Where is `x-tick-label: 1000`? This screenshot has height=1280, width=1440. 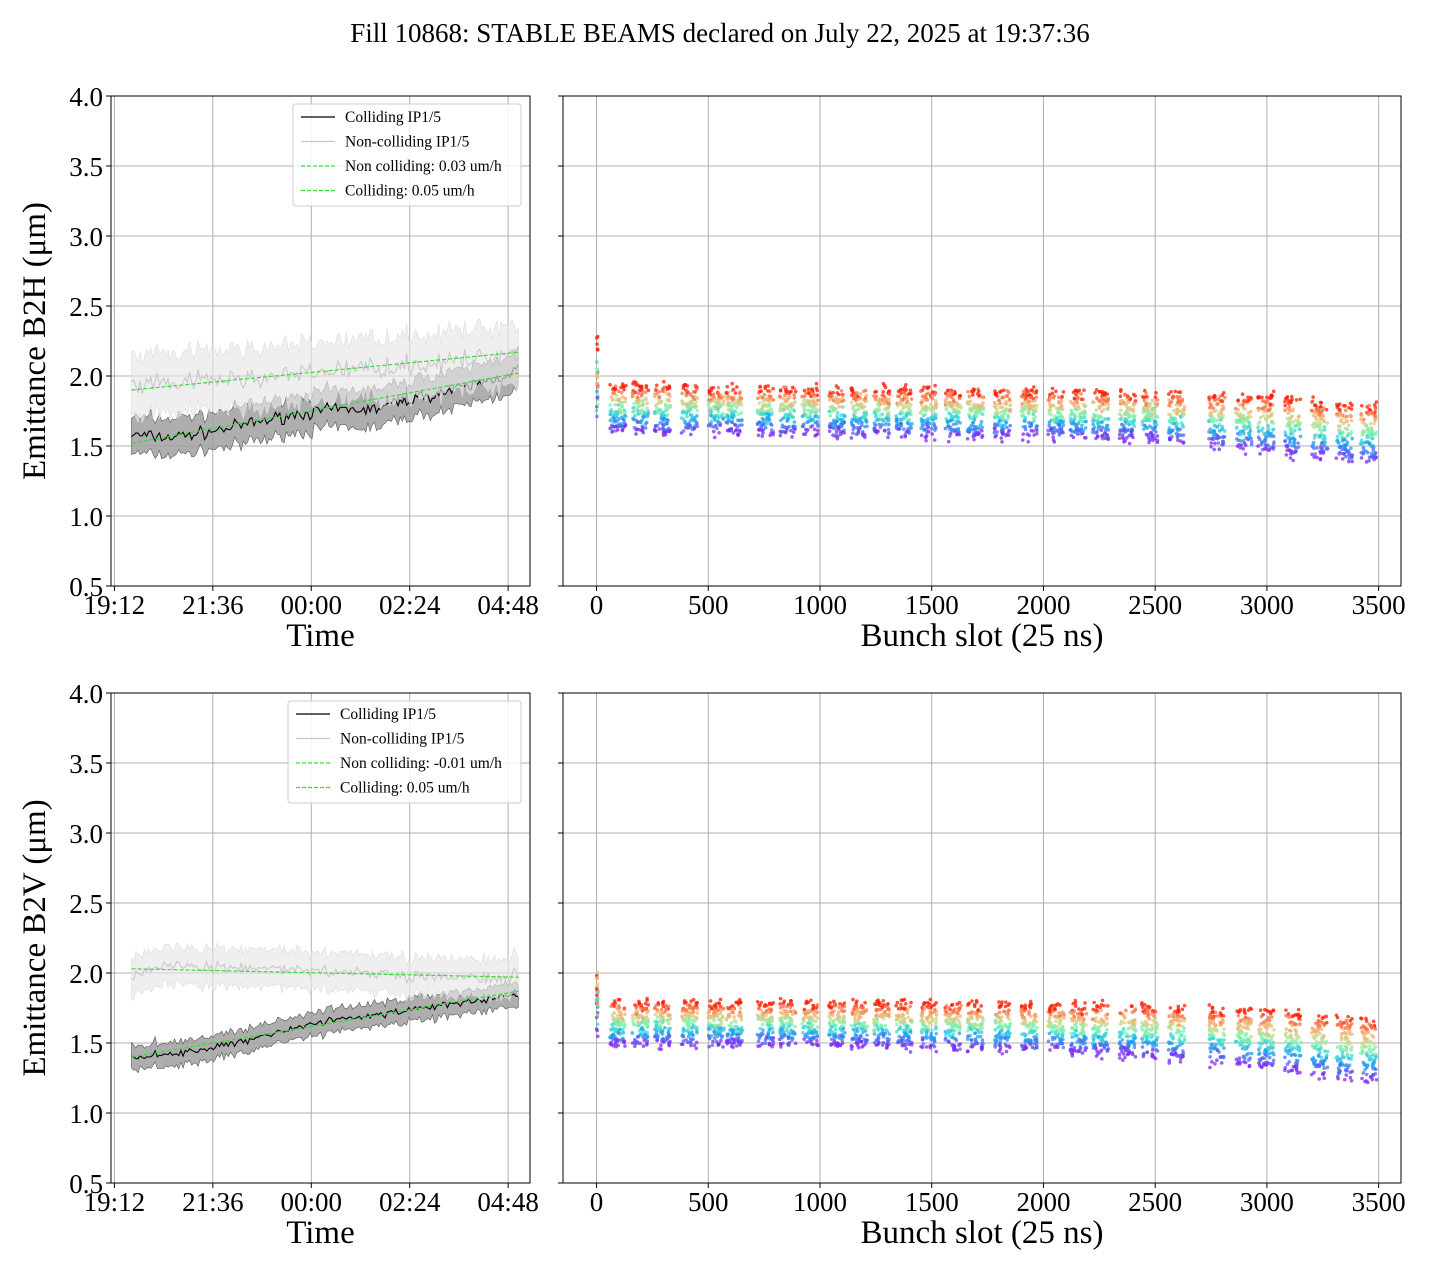 x-tick-label: 1000 is located at coordinates (820, 605).